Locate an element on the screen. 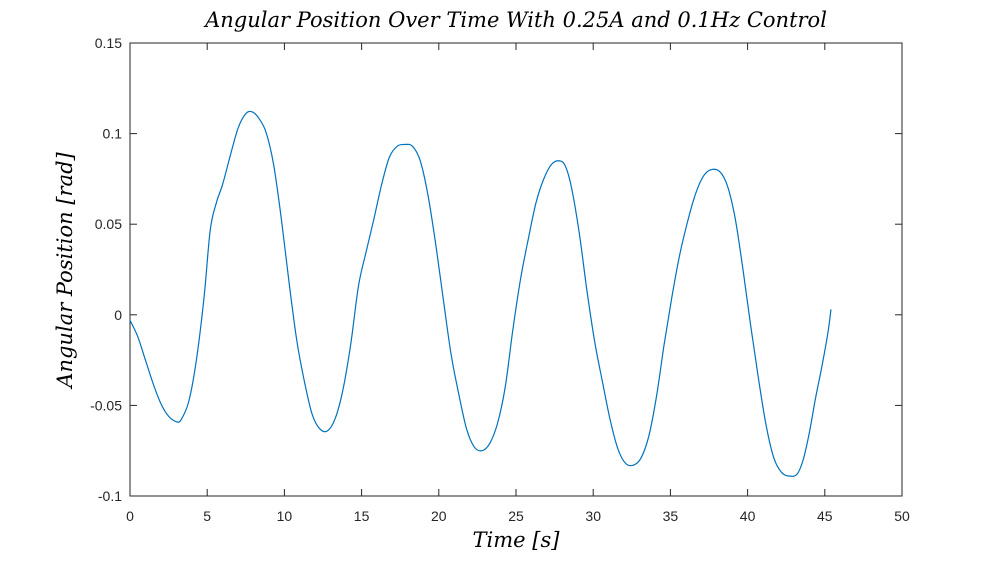  x-tick-label: 25 is located at coordinates (516, 516).